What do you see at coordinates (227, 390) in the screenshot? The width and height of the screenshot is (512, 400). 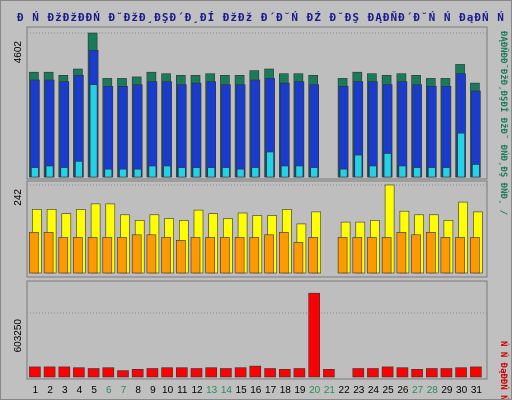 I see `x-tick-label-day-14: 14` at bounding box center [227, 390].